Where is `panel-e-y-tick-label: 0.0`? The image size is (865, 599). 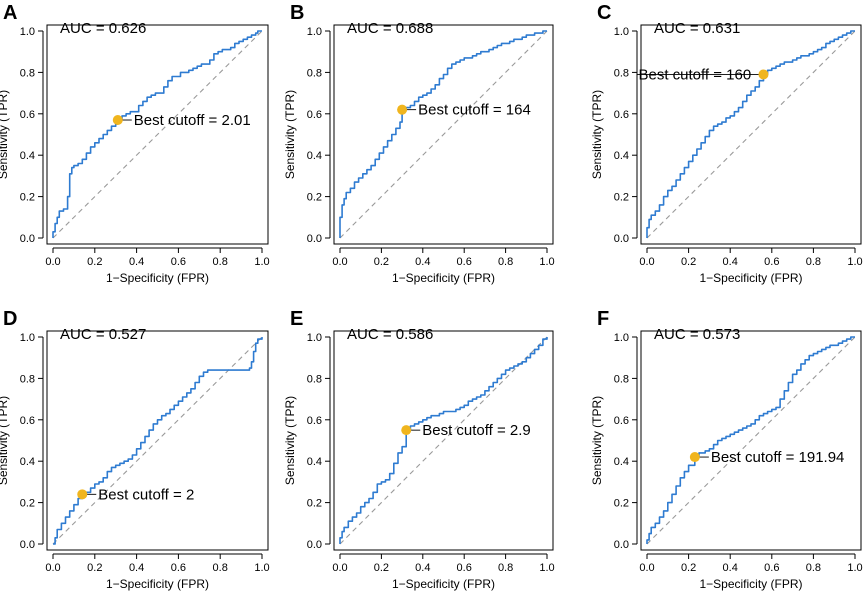
panel-e-y-tick-label: 0.0 is located at coordinates (314, 545).